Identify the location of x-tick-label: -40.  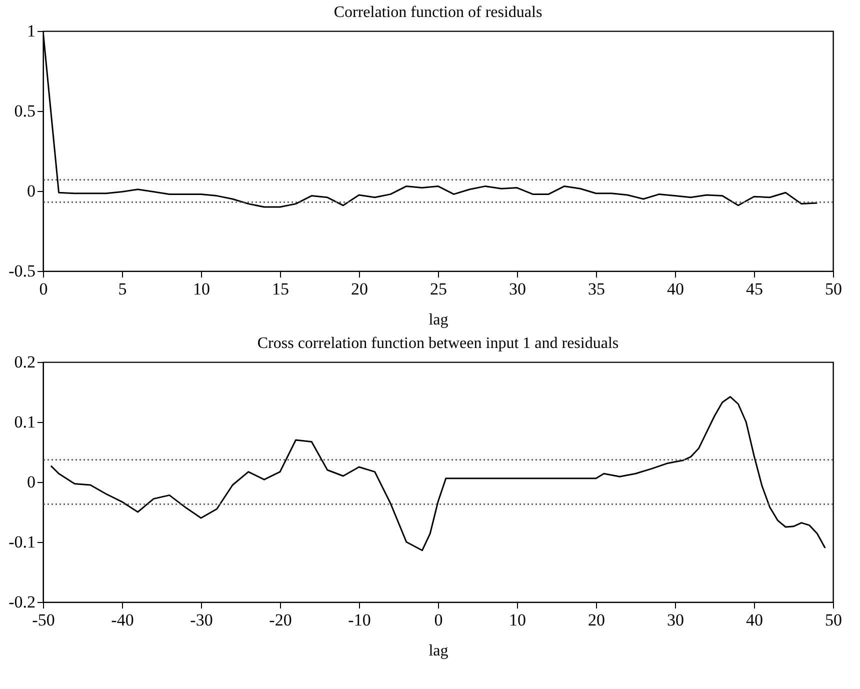
(122, 620).